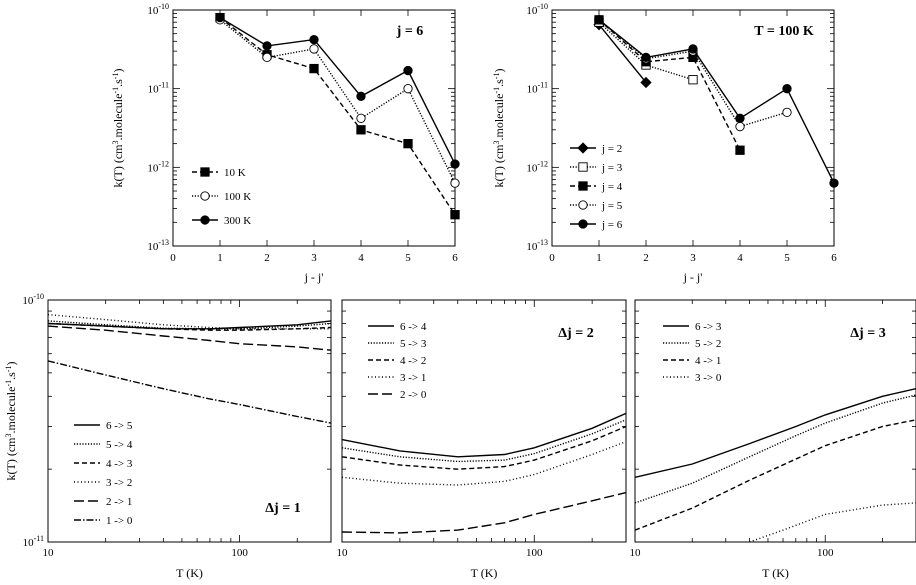 The height and width of the screenshot is (585, 916). I want to click on legend-label: j = 6, so click(612, 225).